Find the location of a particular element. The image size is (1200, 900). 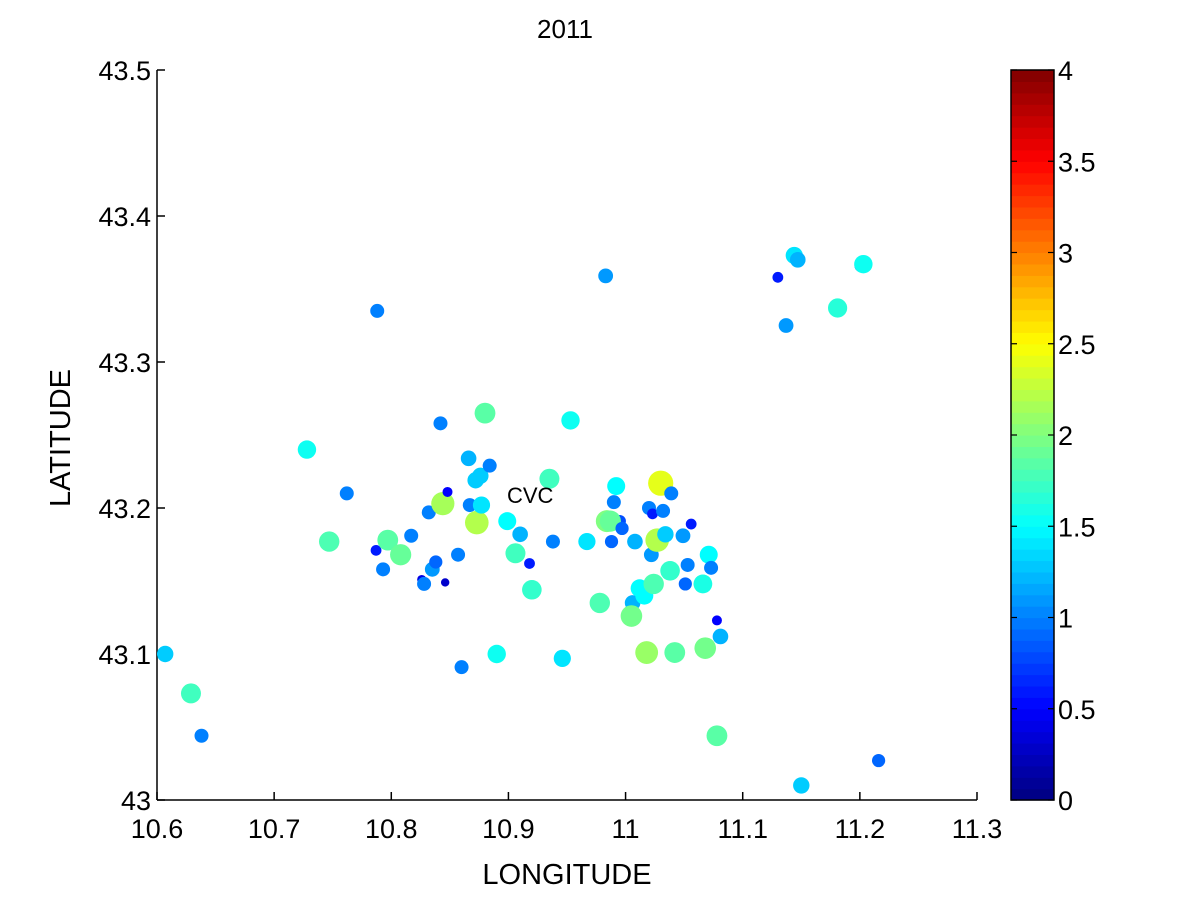

colorbar-tick-label: 2.5 is located at coordinates (1077, 345).